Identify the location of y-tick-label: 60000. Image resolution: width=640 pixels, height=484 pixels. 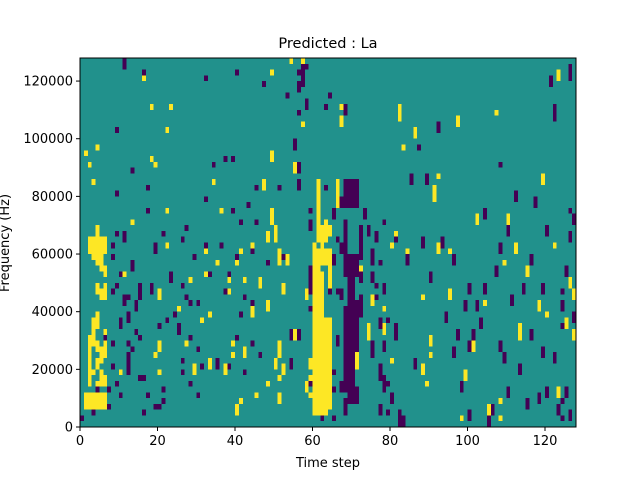
(52, 255).